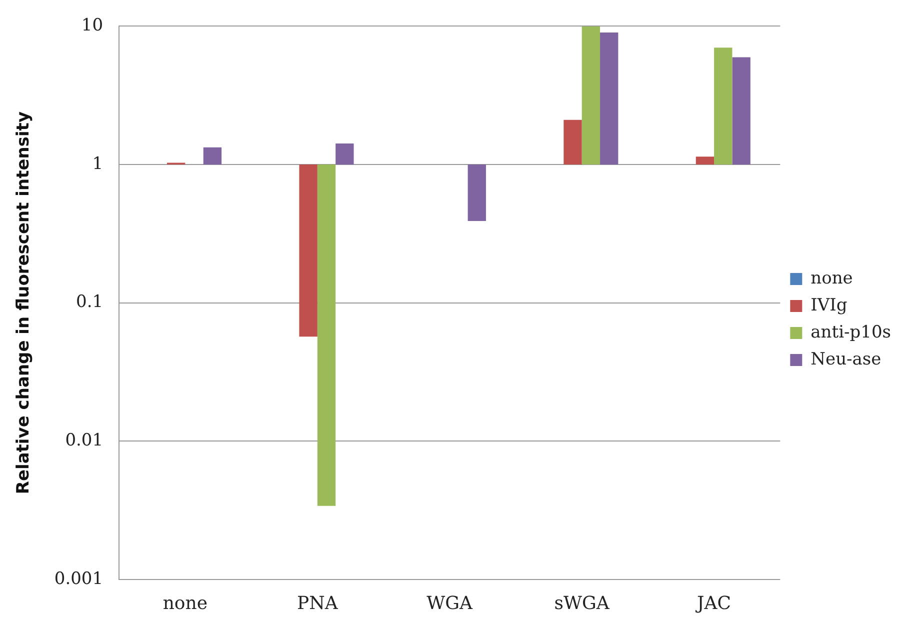  What do you see at coordinates (851, 332) in the screenshot?
I see `legend-label: anti-p10s` at bounding box center [851, 332].